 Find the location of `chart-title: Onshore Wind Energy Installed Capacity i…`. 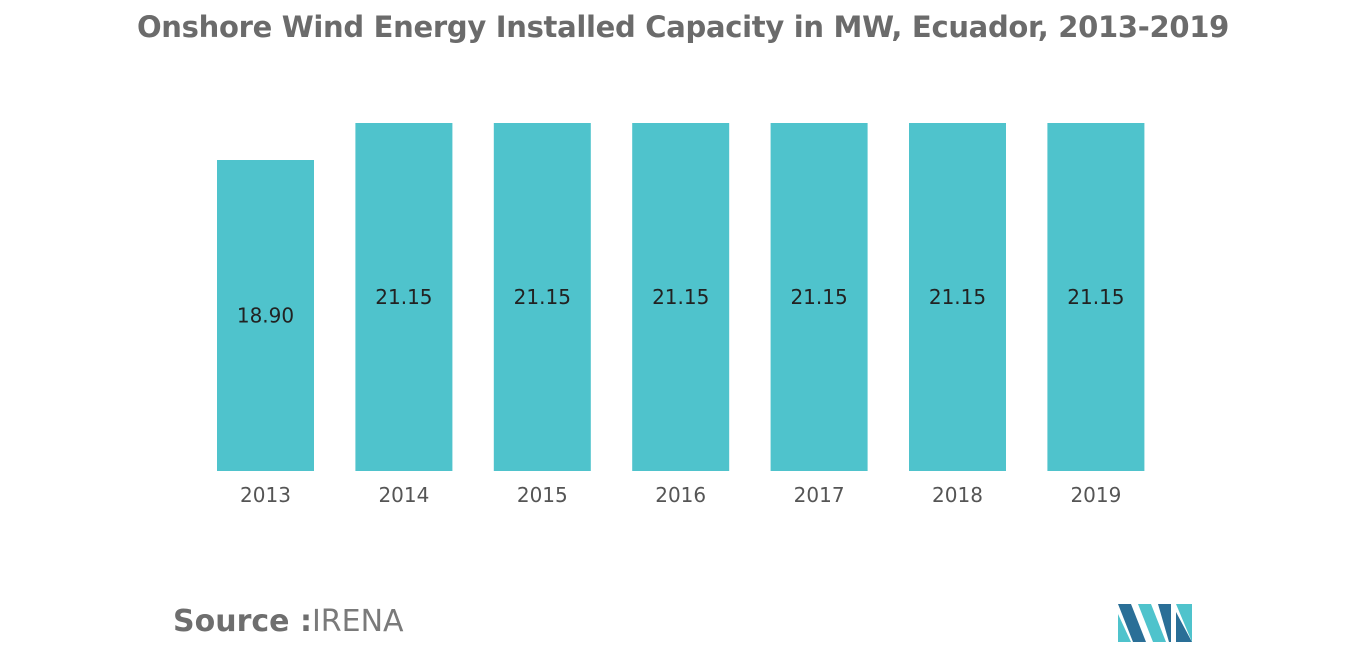

chart-title: Onshore Wind Energy Installed Capacity i… is located at coordinates (683, 27).